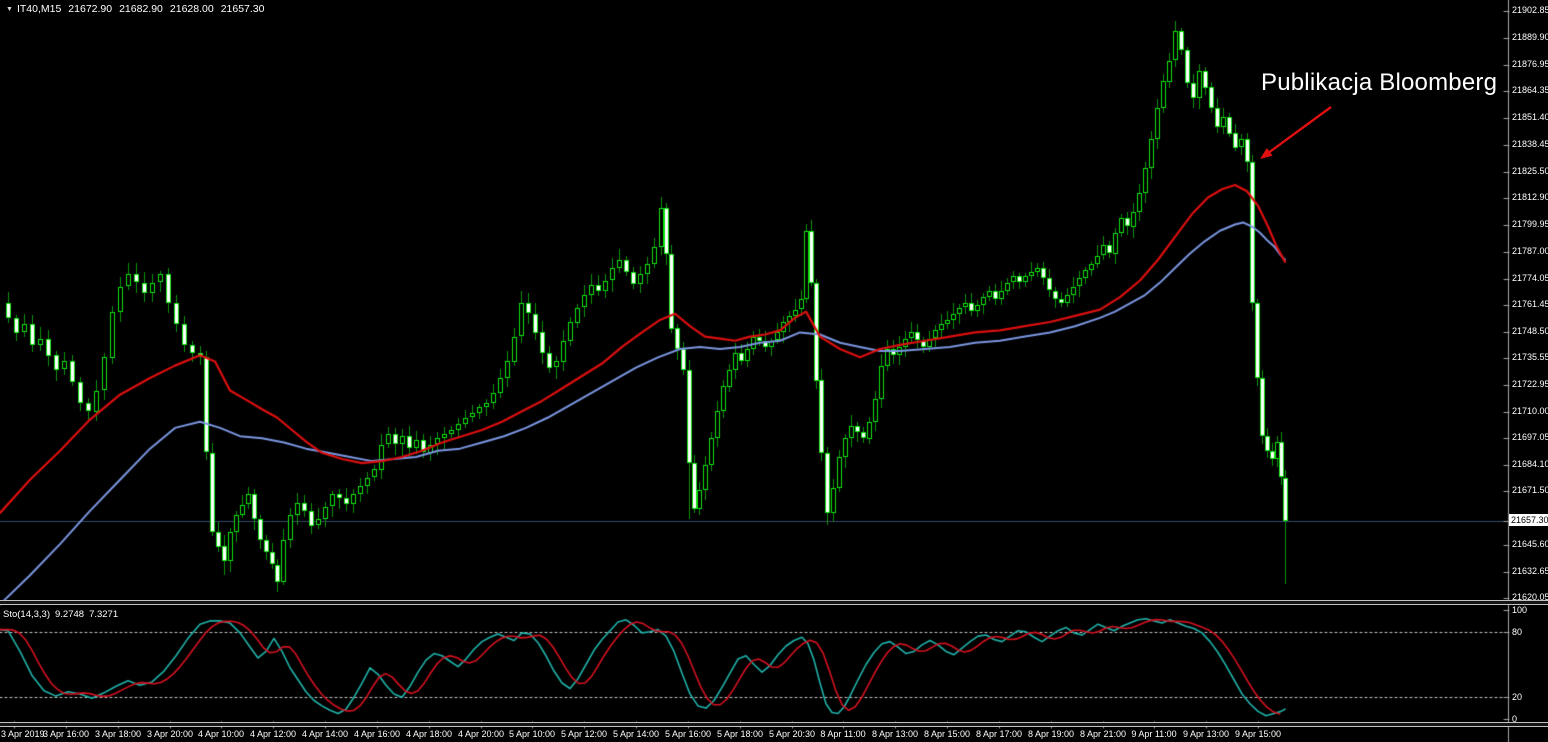 This screenshot has width=1548, height=742. What do you see at coordinates (1530, 64) in the screenshot?
I see `price-axis-label: 21876.95` at bounding box center [1530, 64].